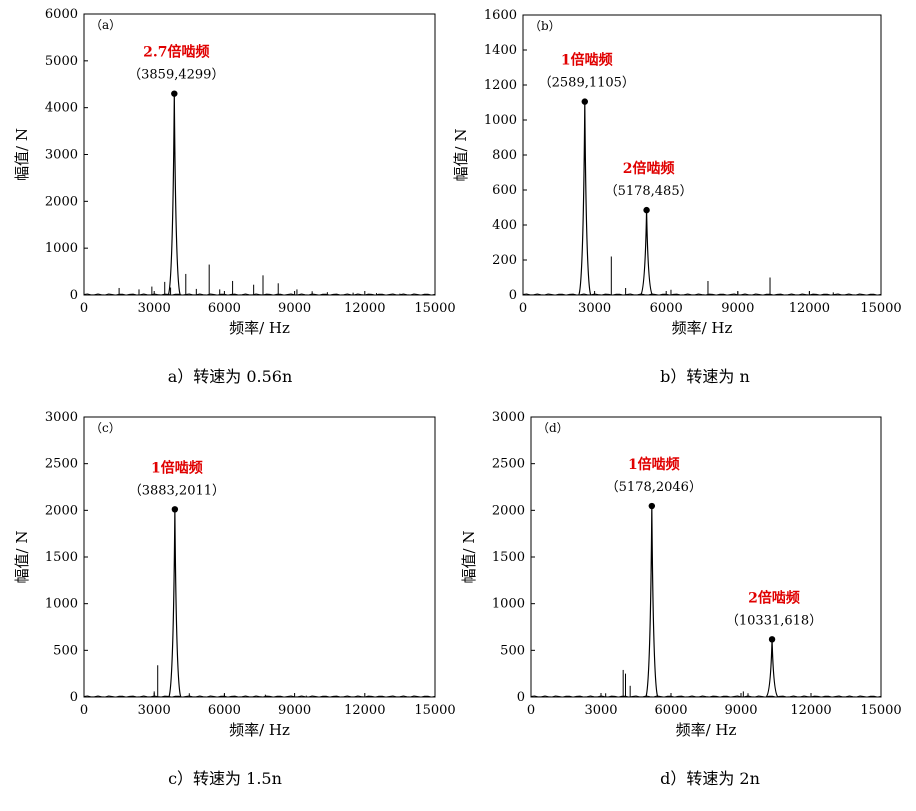 The height and width of the screenshot is (811, 916). Describe the element at coordinates (504, 225) in the screenshot. I see `y-tick-label: 400` at that location.